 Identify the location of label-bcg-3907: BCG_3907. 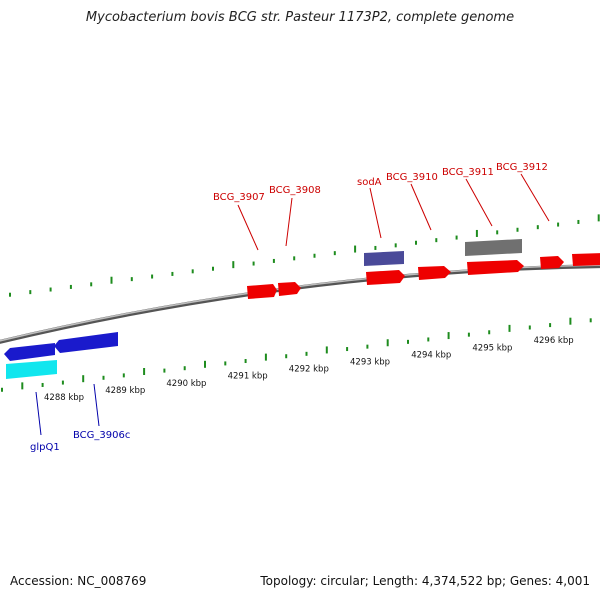
(239, 197).